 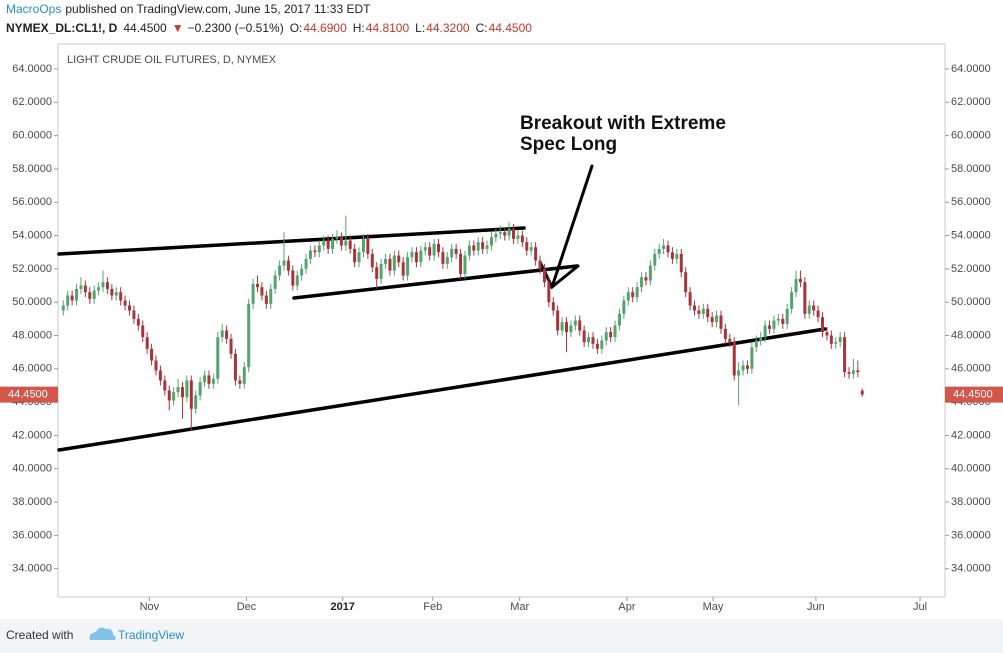 What do you see at coordinates (626, 607) in the screenshot?
I see `x-tick-label: Apr` at bounding box center [626, 607].